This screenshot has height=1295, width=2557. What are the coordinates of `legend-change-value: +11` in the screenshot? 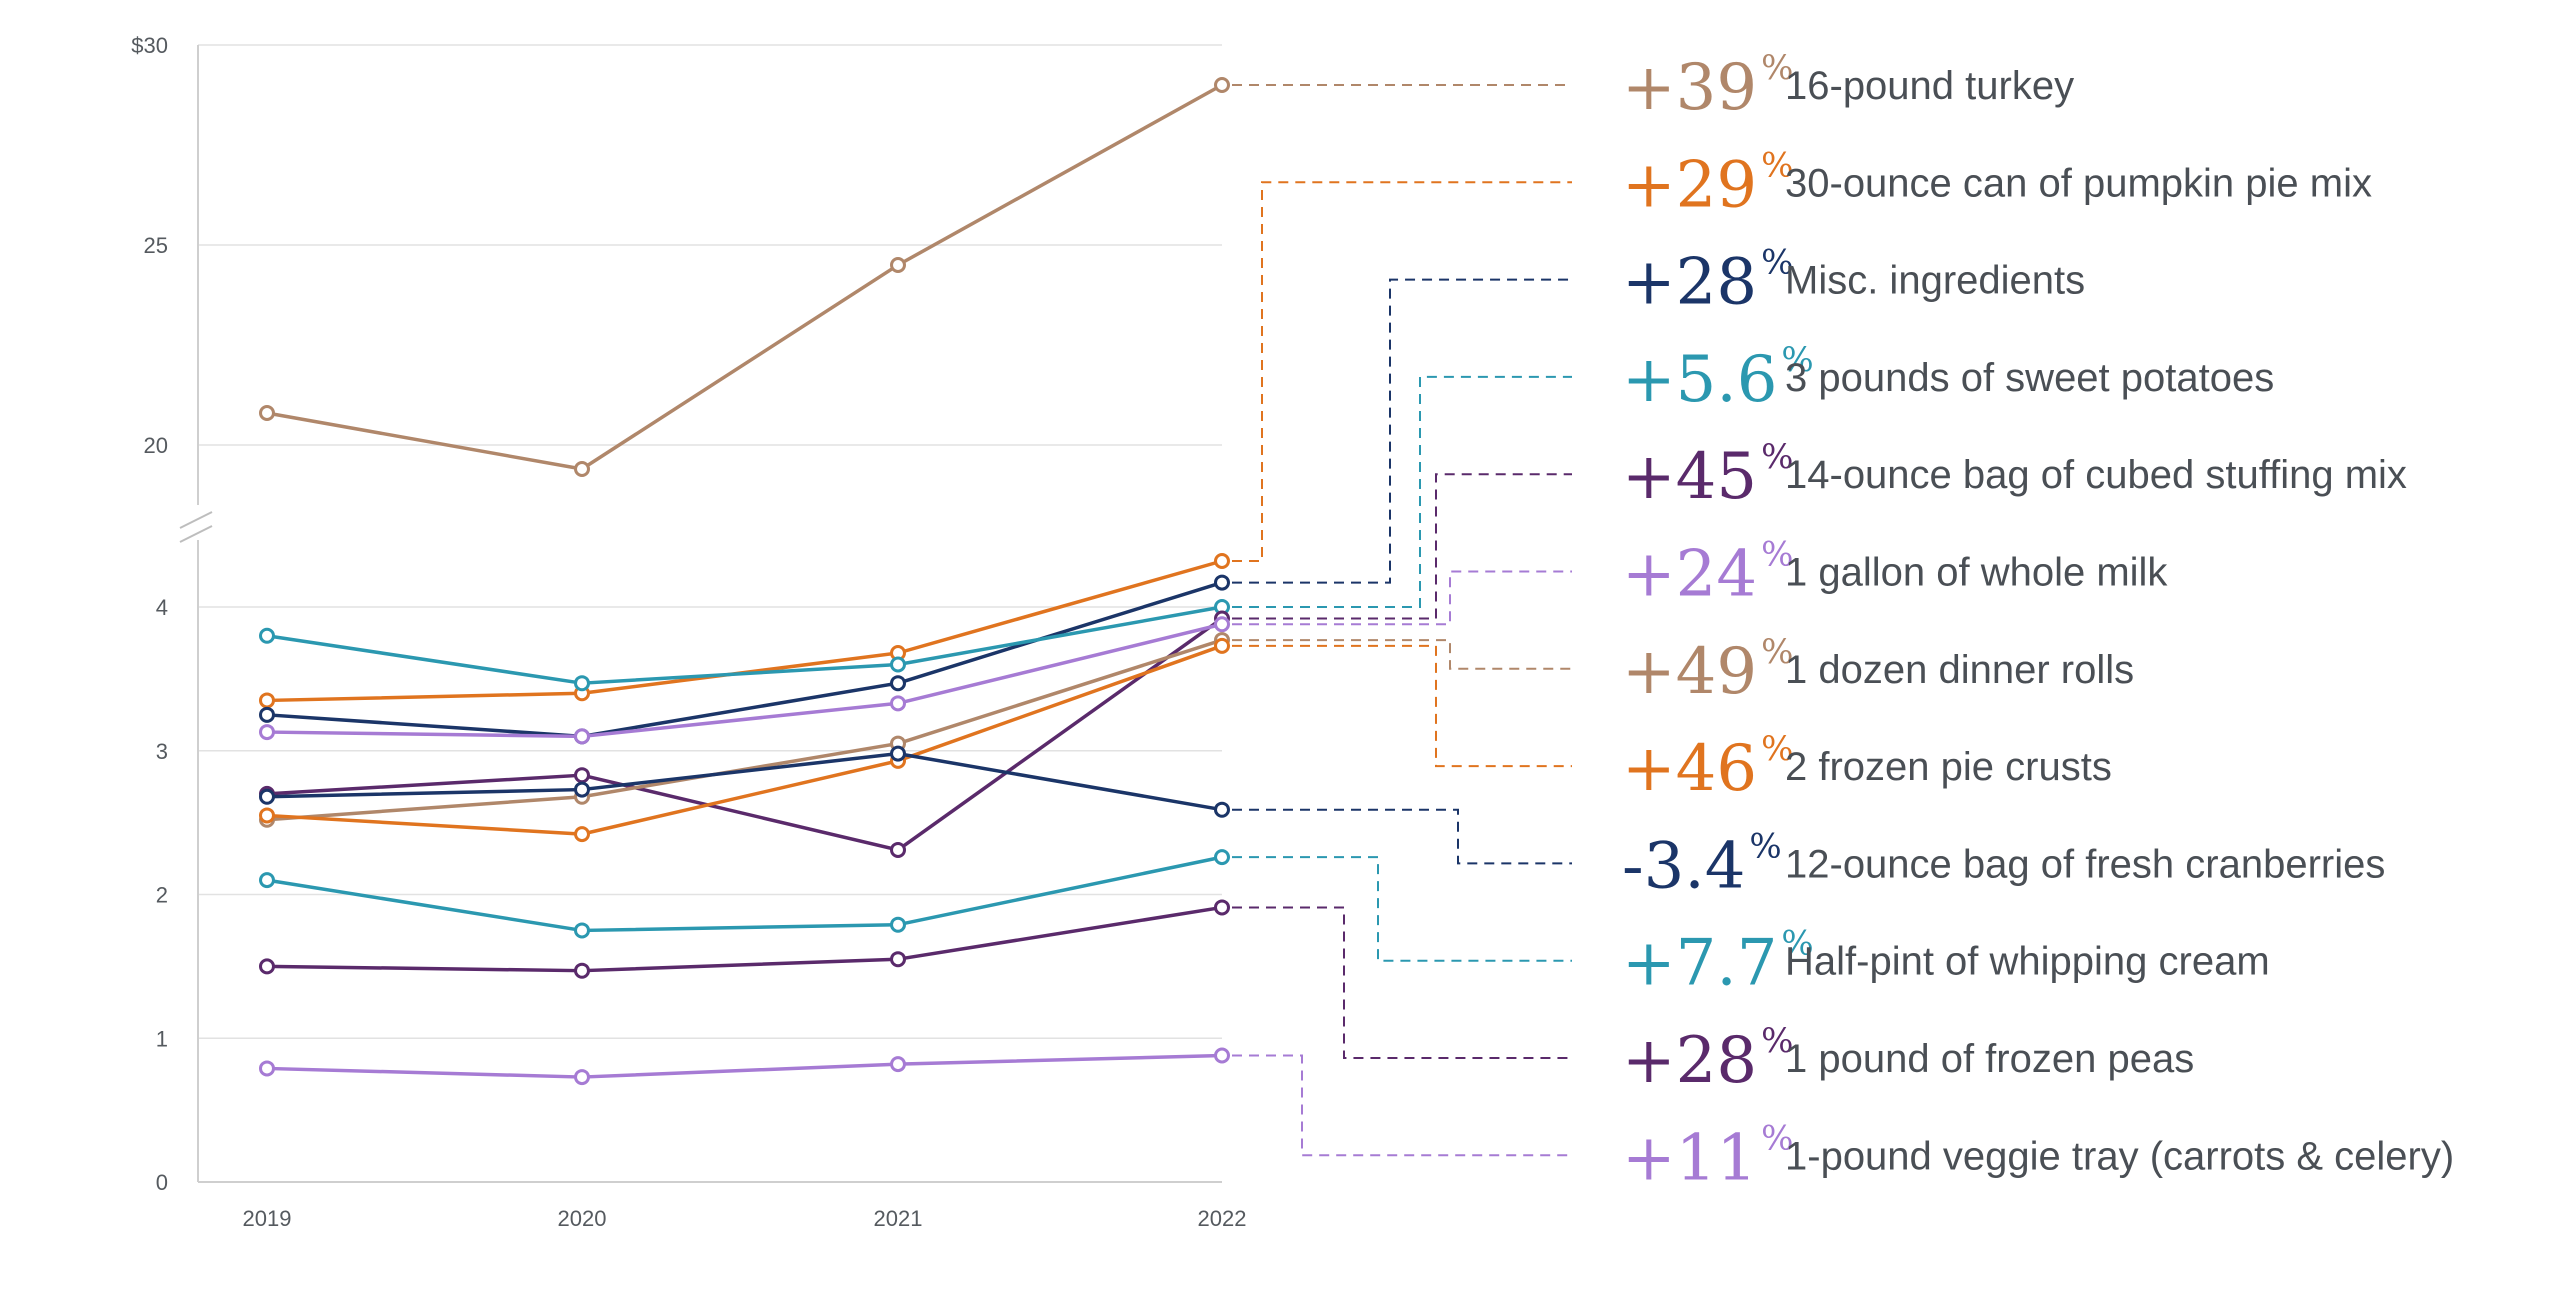 It's located at (1689, 1158).